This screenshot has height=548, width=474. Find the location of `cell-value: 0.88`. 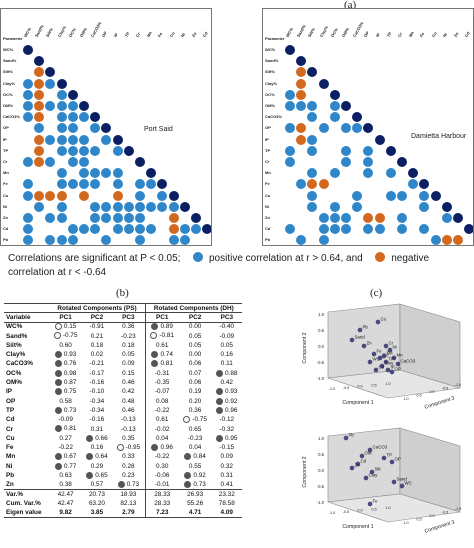

cell-value: 0.88 is located at coordinates (231, 373).